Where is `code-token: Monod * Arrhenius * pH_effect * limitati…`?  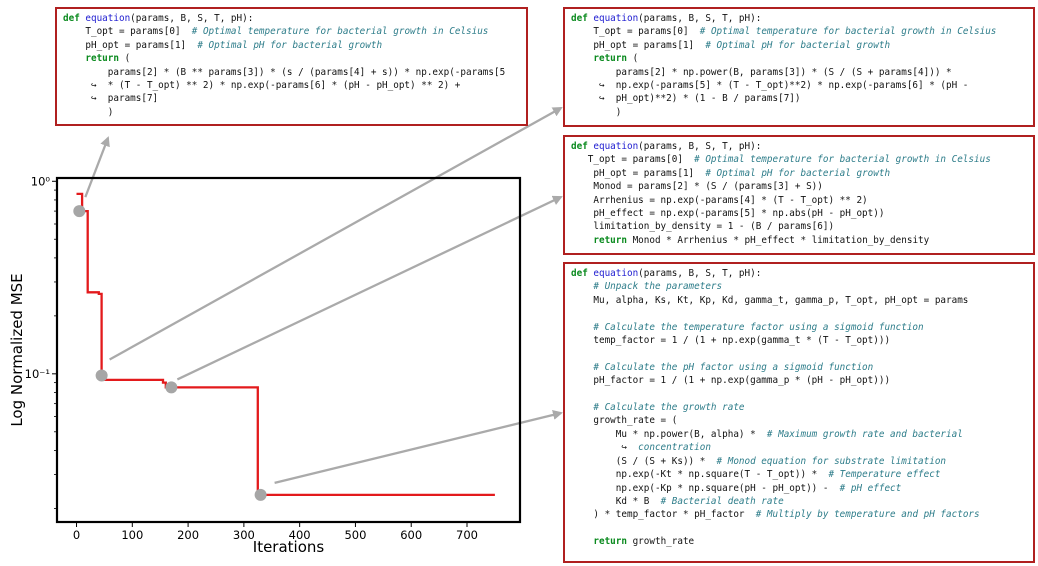
code-token: Monod * Arrhenius * pH_effect * limitati… is located at coordinates (781, 240).